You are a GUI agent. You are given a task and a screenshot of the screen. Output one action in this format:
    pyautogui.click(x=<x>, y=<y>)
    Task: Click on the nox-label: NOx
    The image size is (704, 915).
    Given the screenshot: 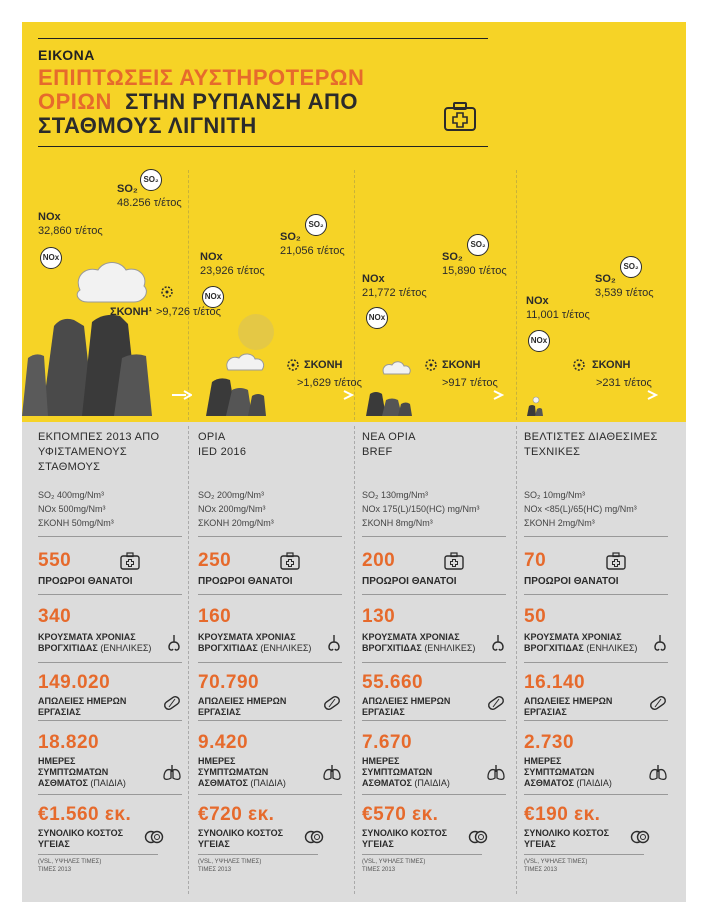 What is the action you would take?
    pyautogui.click(x=373, y=279)
    